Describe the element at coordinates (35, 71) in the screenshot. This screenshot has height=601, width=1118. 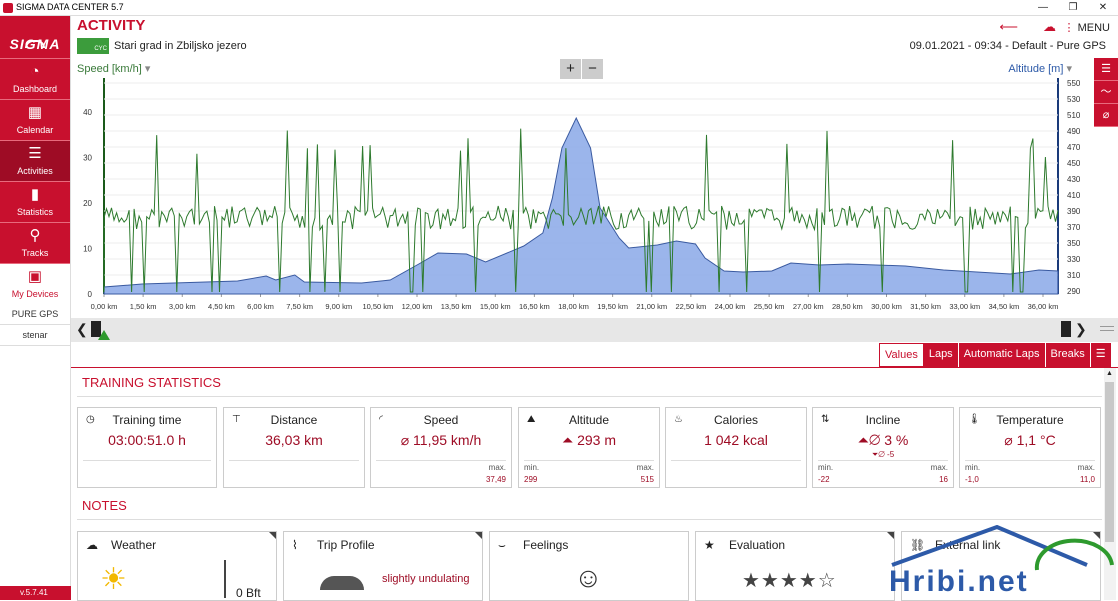
I see `dashboard-icon: ◔` at that location.